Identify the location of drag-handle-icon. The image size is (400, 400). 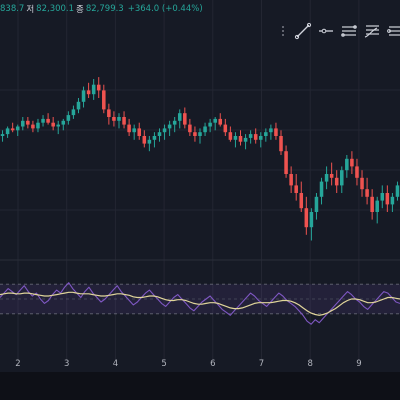
(284, 31).